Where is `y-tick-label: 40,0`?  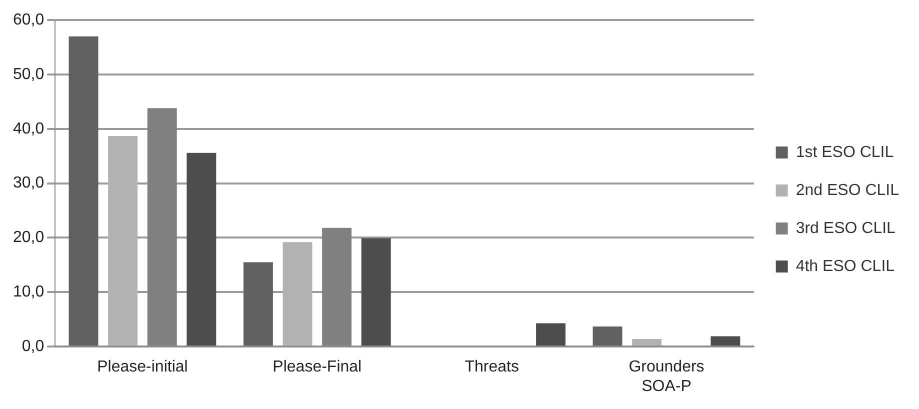
y-tick-label: 40,0 is located at coordinates (28, 129).